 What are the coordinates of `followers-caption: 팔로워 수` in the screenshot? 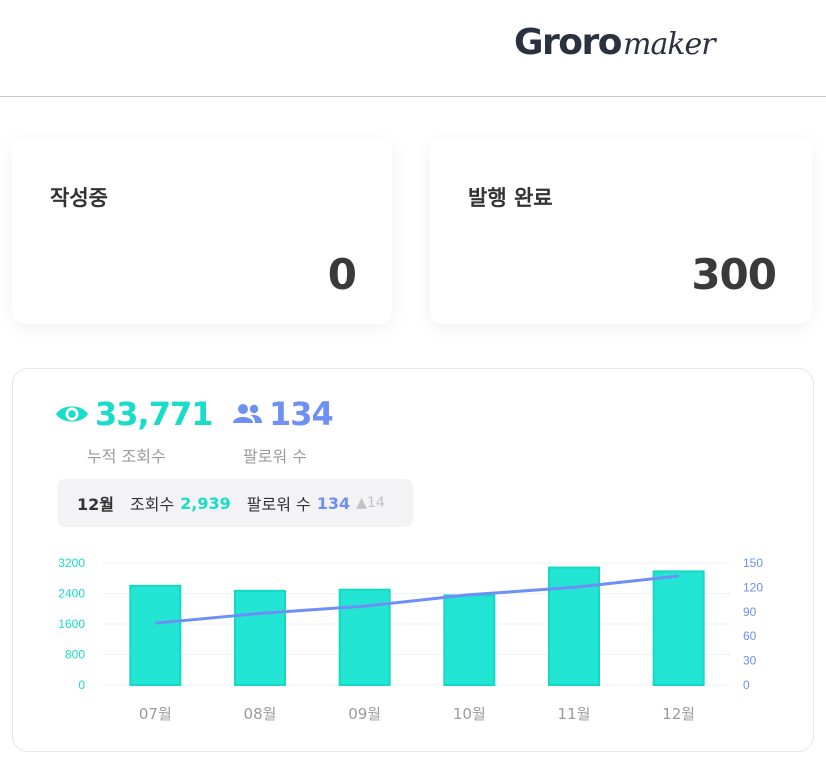 It's located at (275, 456).